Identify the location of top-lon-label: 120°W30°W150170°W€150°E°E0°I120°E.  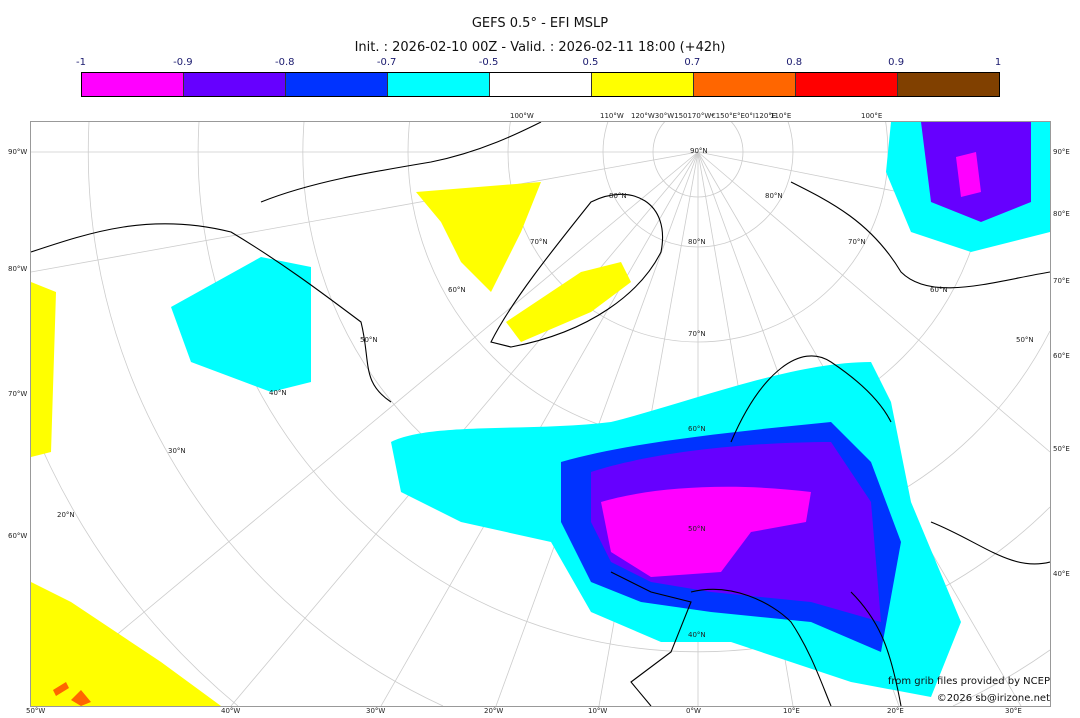
(704, 116).